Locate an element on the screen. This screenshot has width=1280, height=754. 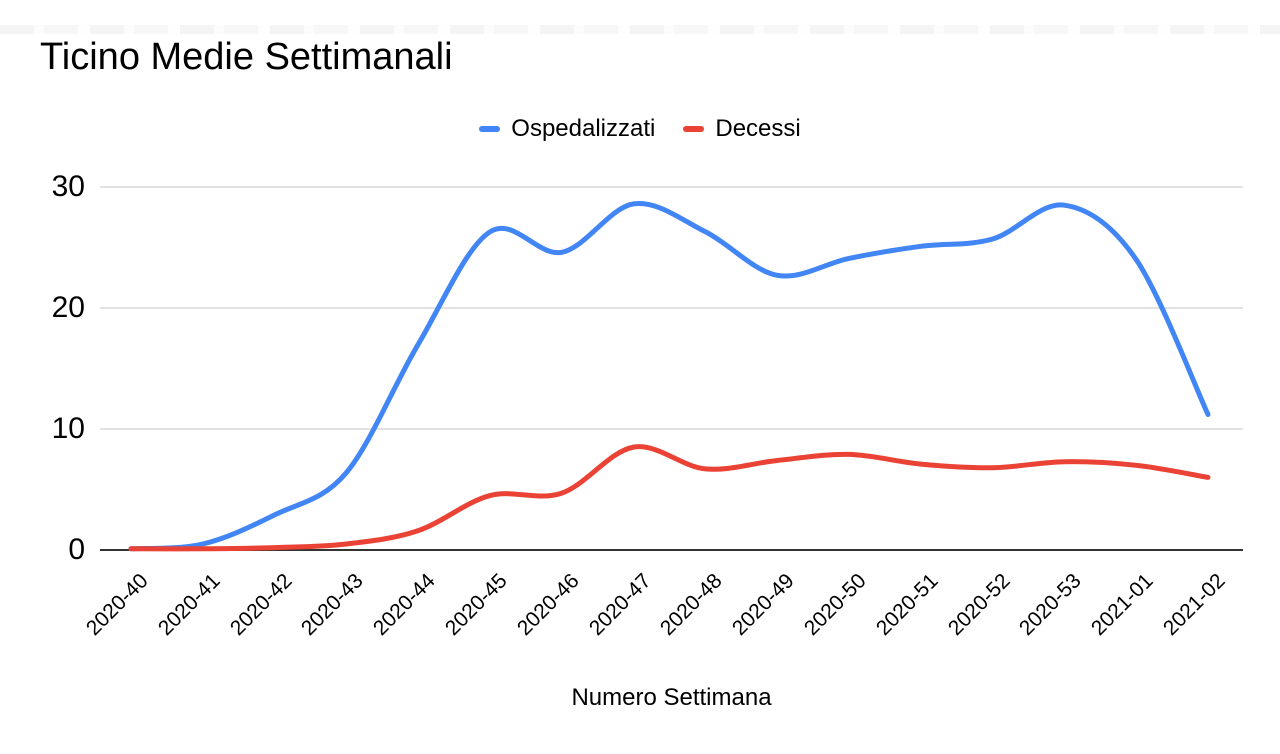
legend-swatch-ospedalizzati is located at coordinates (490, 129).